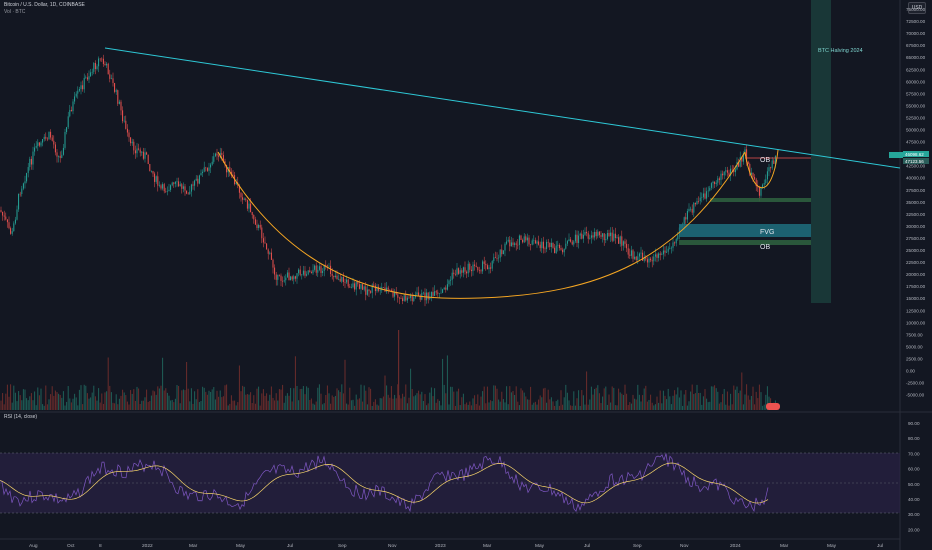  What do you see at coordinates (914, 476) in the screenshot?
I see `rsi-axis: 90.00 80.00 70.00 60.00 50.00 40.00 30.00 20.00` at bounding box center [914, 476].